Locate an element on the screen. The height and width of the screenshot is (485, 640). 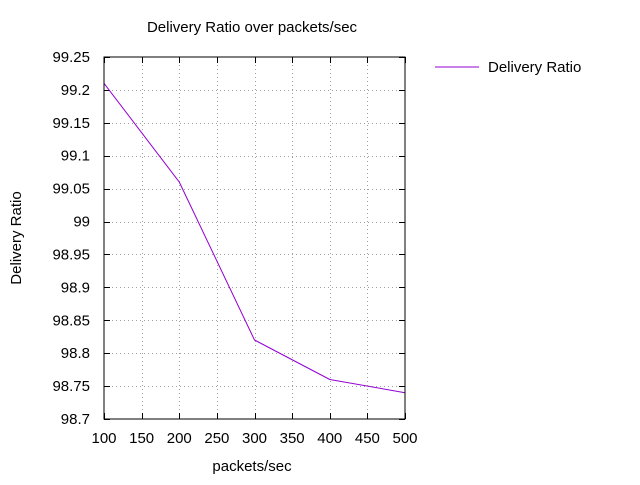
y-tick-label: 99.1 is located at coordinates (75, 156).